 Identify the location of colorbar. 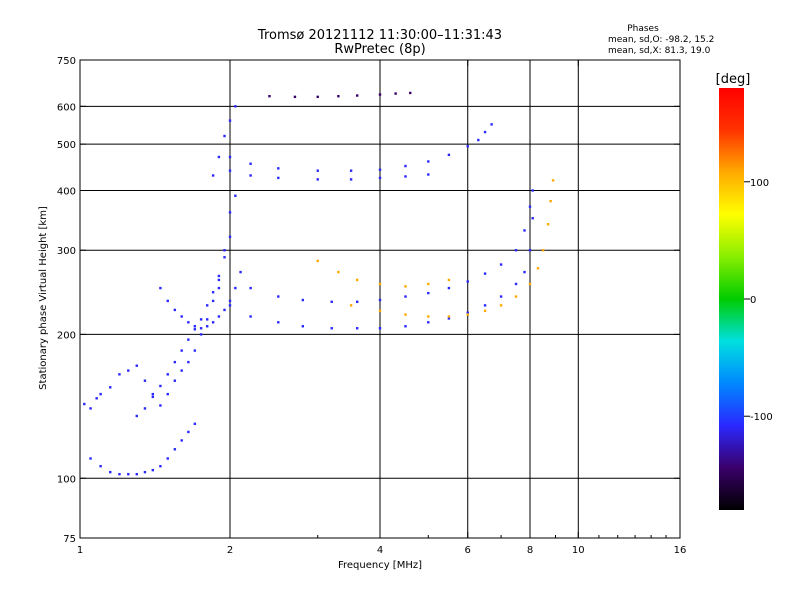
(731, 299).